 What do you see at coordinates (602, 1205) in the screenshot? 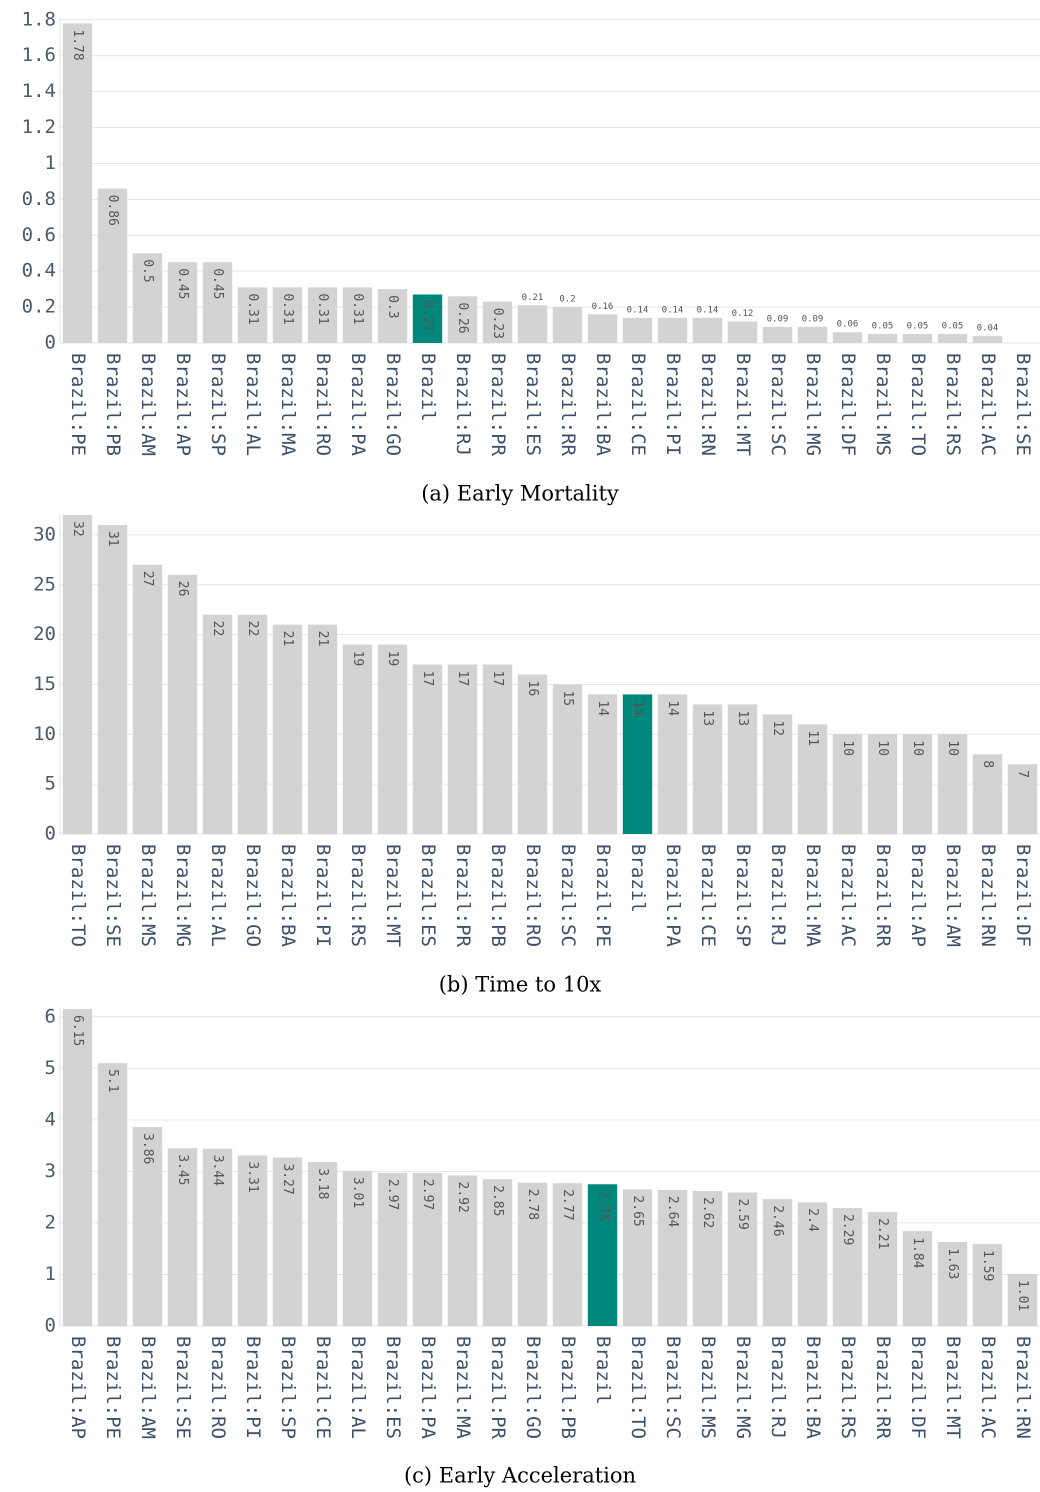
I see `value-label: 2.75` at bounding box center [602, 1205].